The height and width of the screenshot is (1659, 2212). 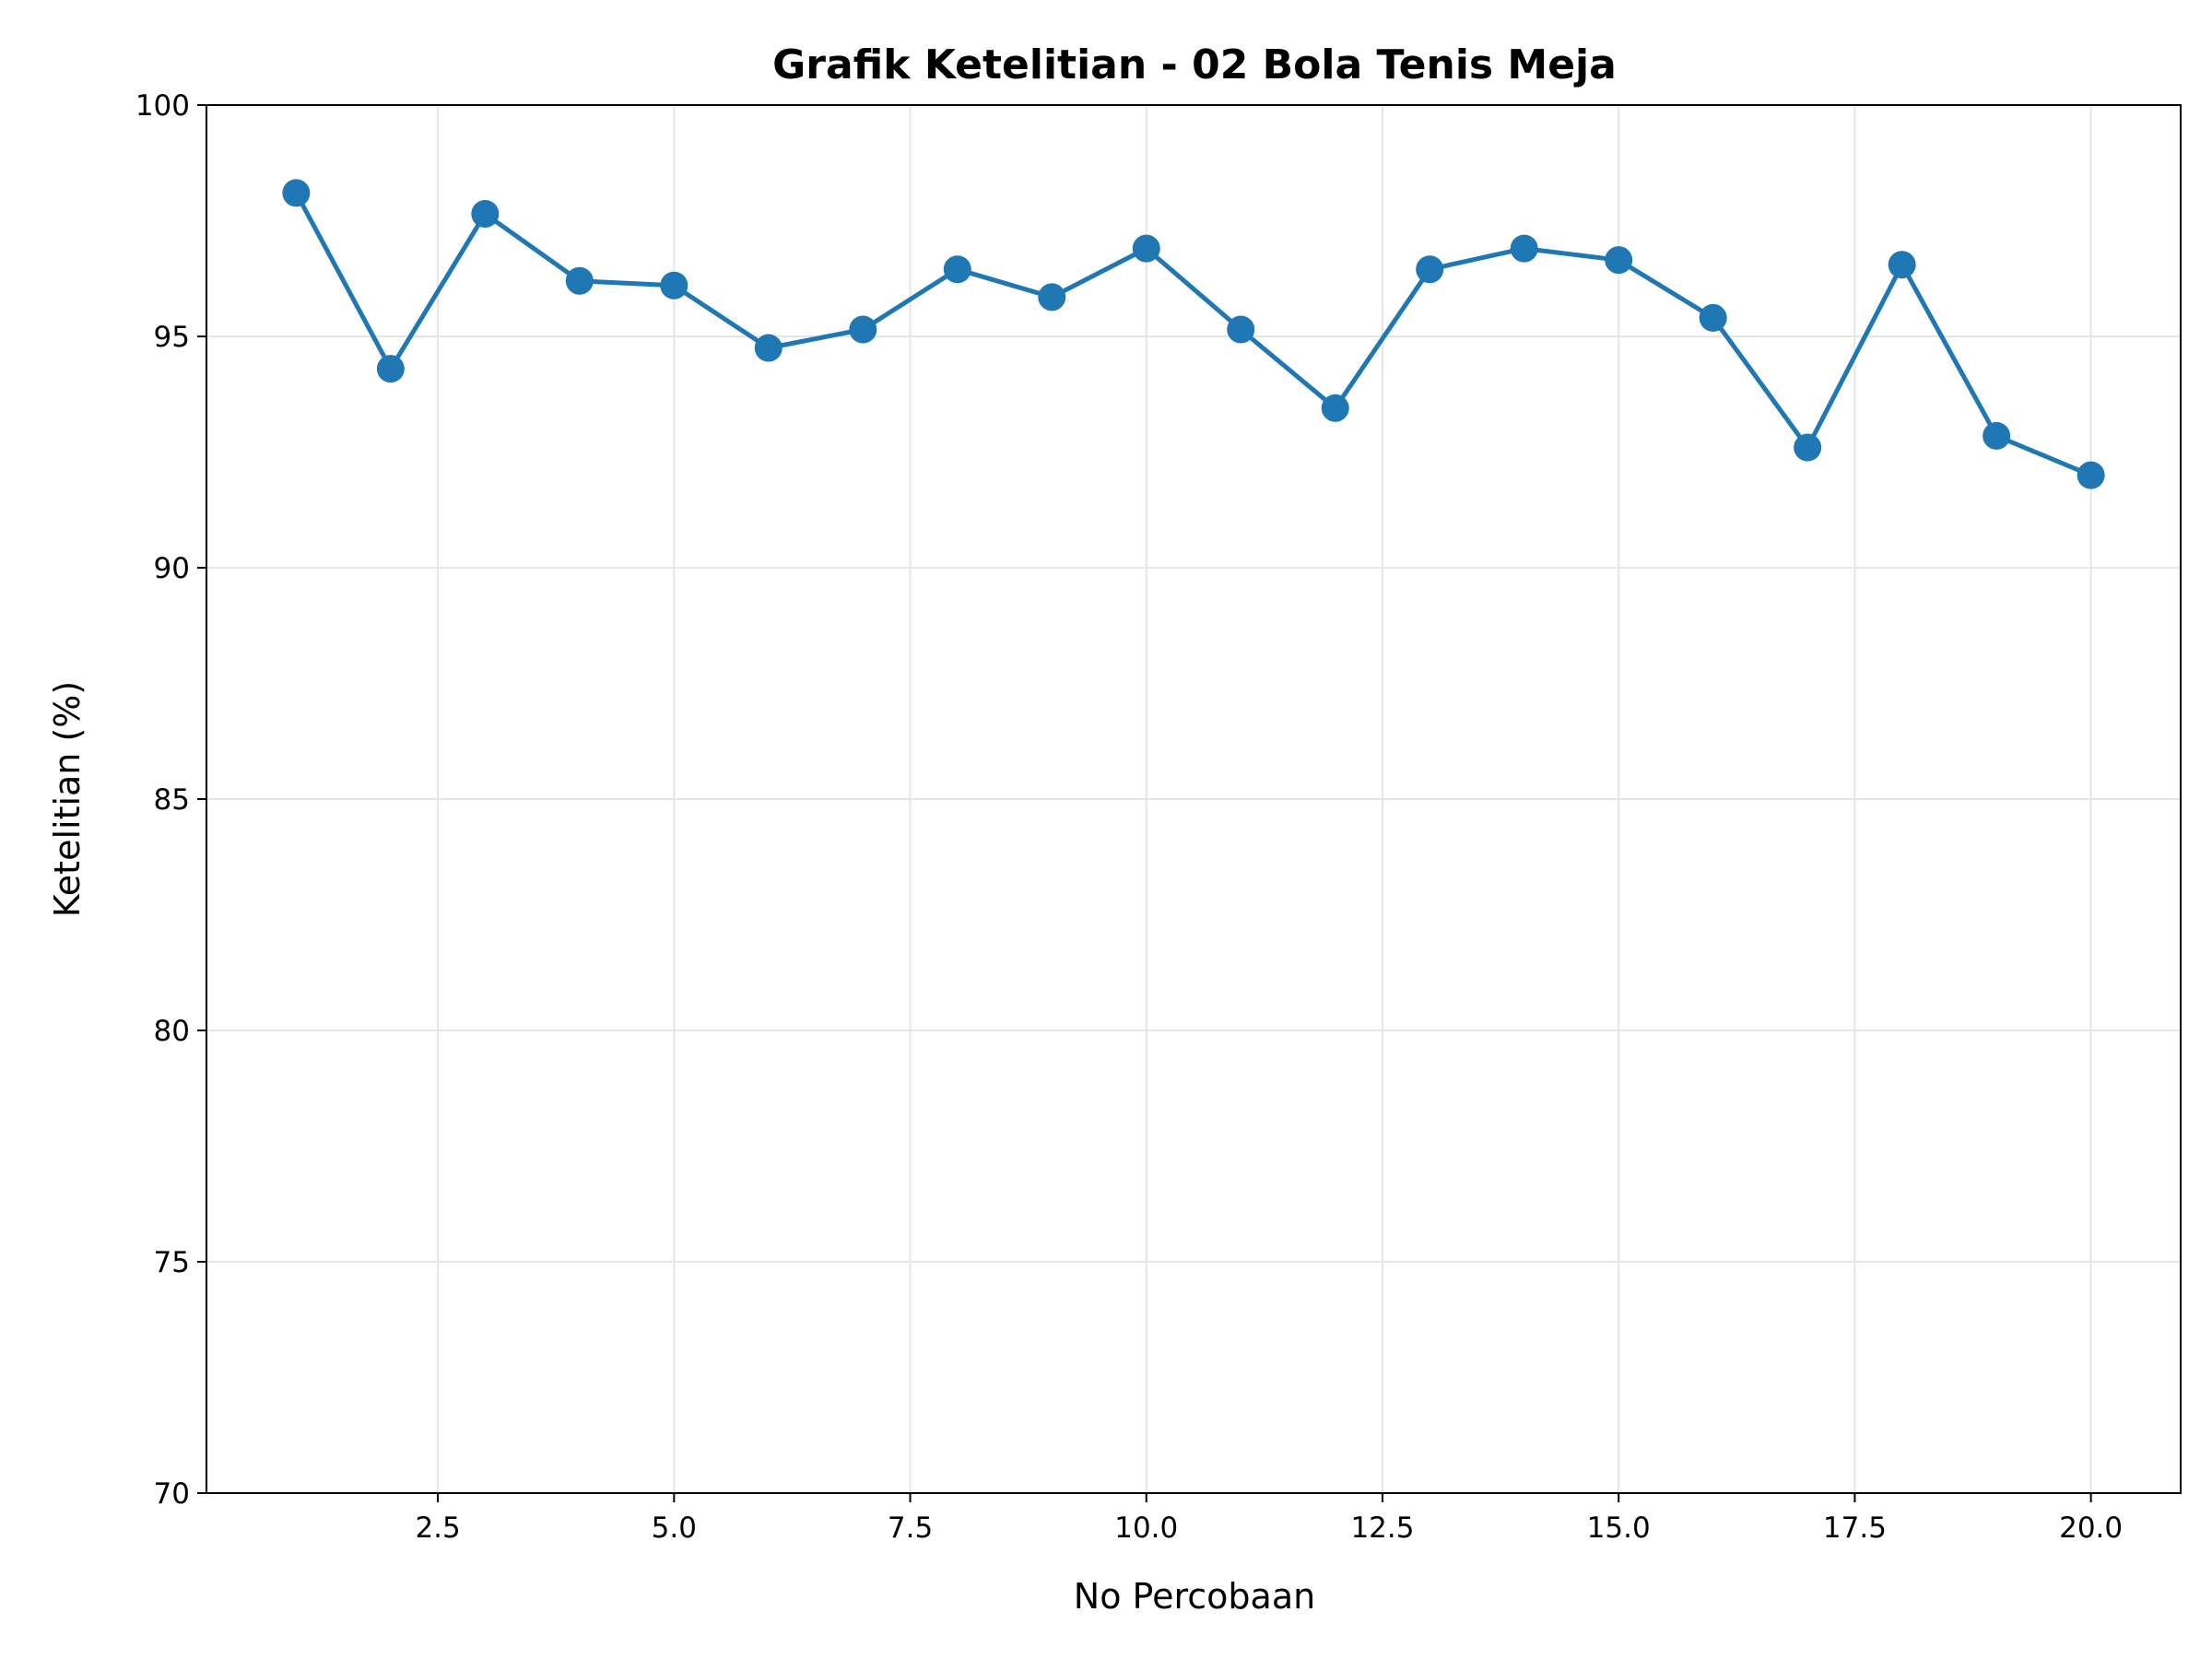 What do you see at coordinates (1619, 1528) in the screenshot?
I see `x-tick-label: 15.0` at bounding box center [1619, 1528].